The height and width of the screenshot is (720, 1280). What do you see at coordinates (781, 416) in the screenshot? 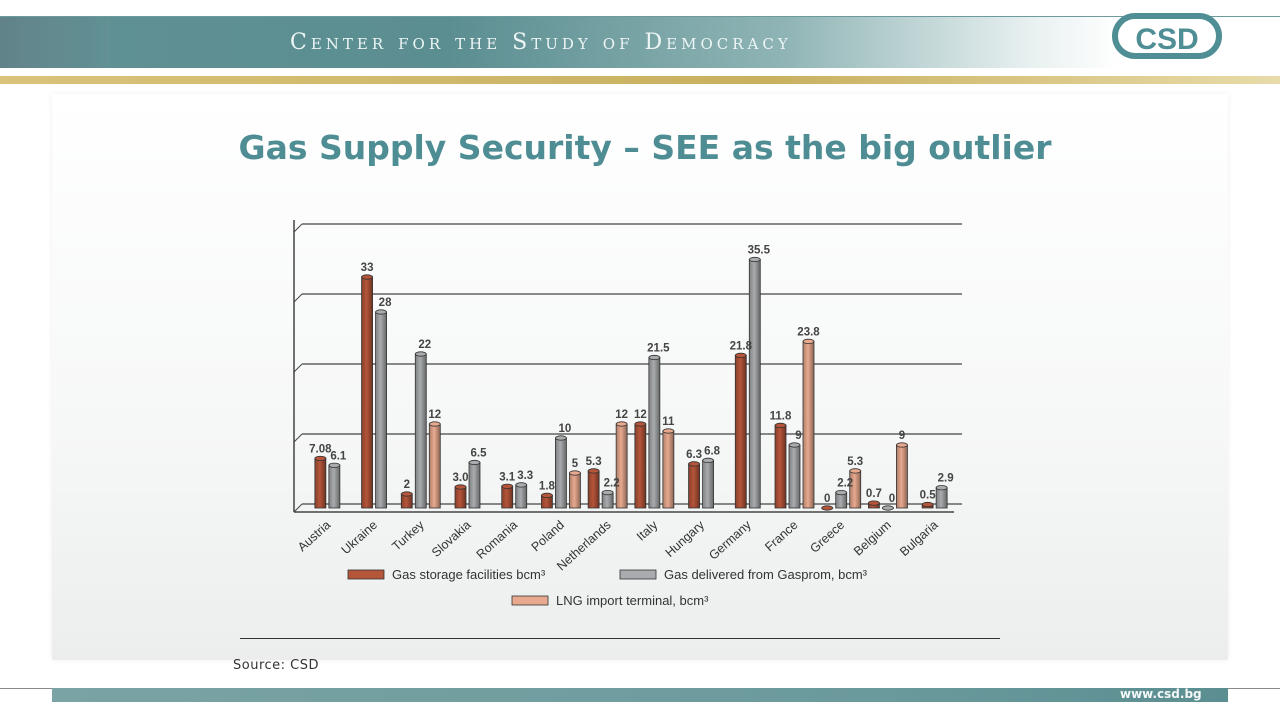
I see `data-label: 11.8` at bounding box center [781, 416].